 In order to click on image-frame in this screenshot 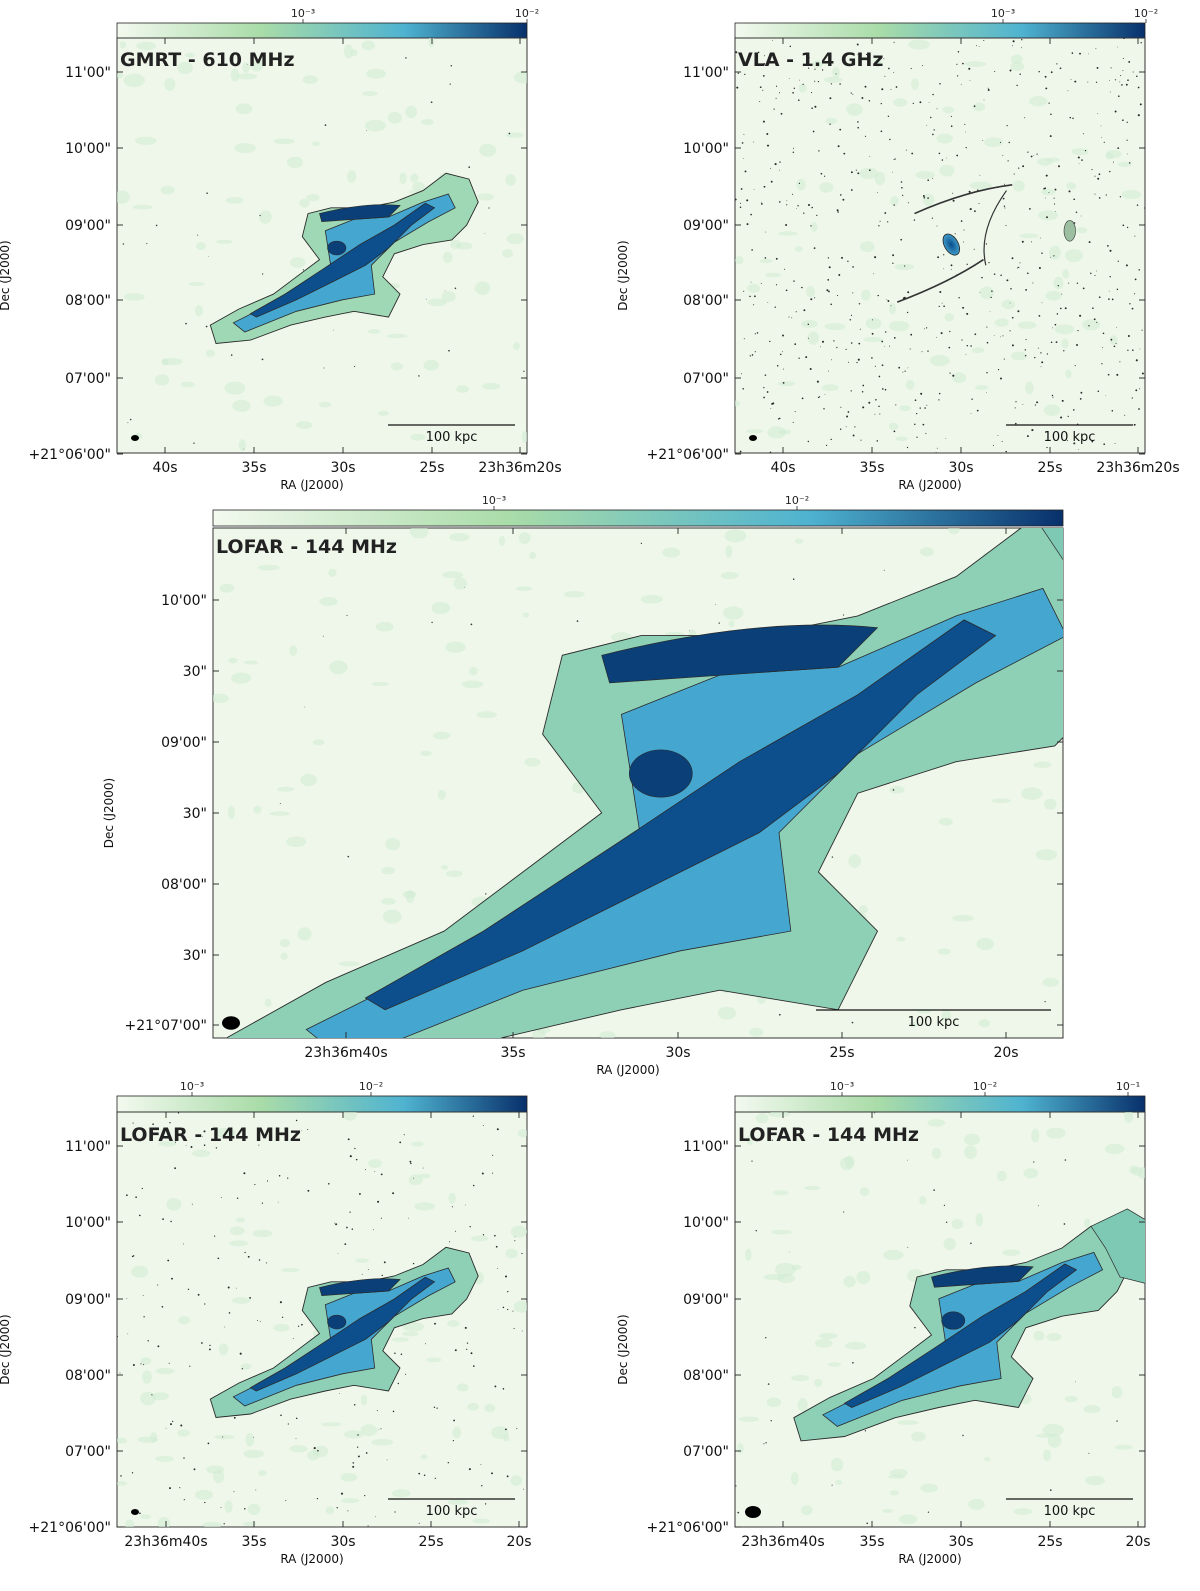, I will do `click(940, 245)`.